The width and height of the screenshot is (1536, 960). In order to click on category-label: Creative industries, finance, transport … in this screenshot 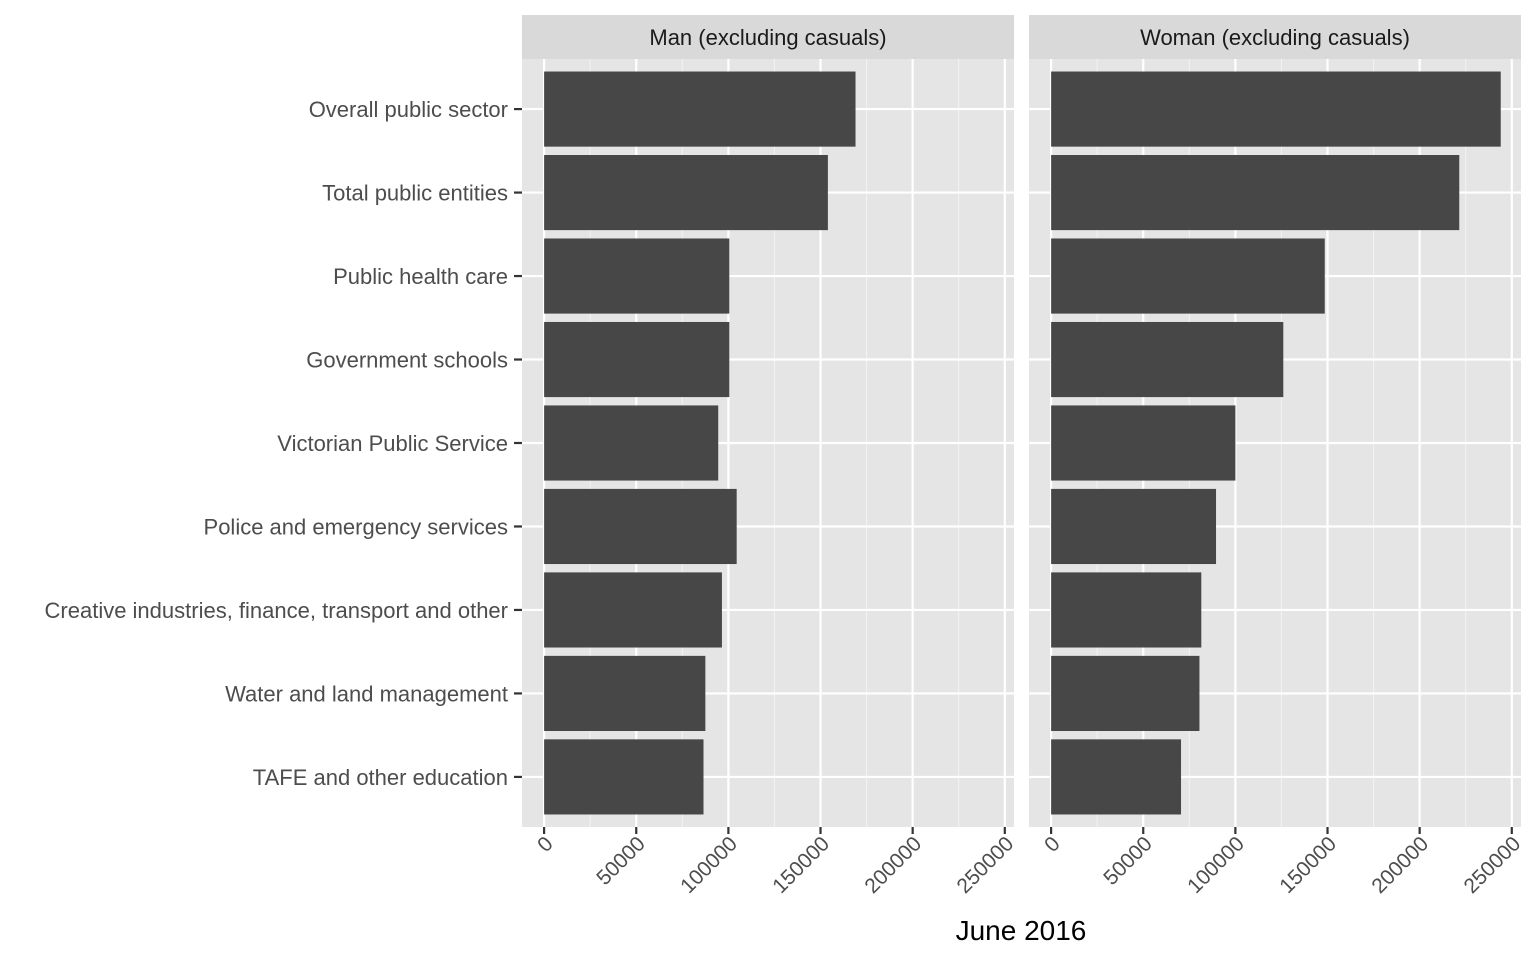, I will do `click(276, 610)`.